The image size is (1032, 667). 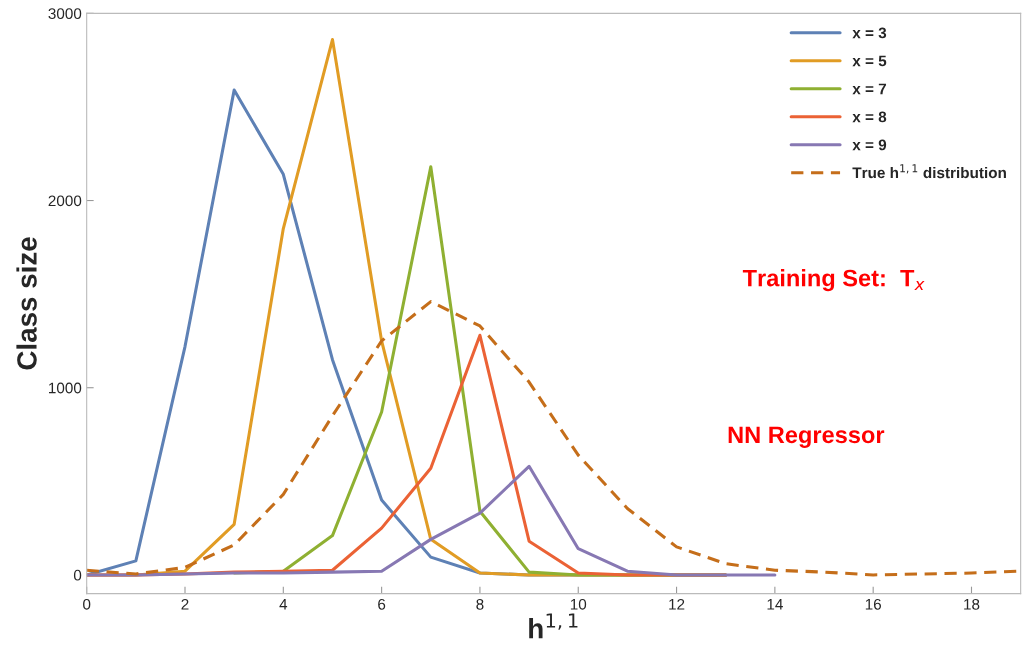 I want to click on legend-label: x = 8, so click(x=869, y=117).